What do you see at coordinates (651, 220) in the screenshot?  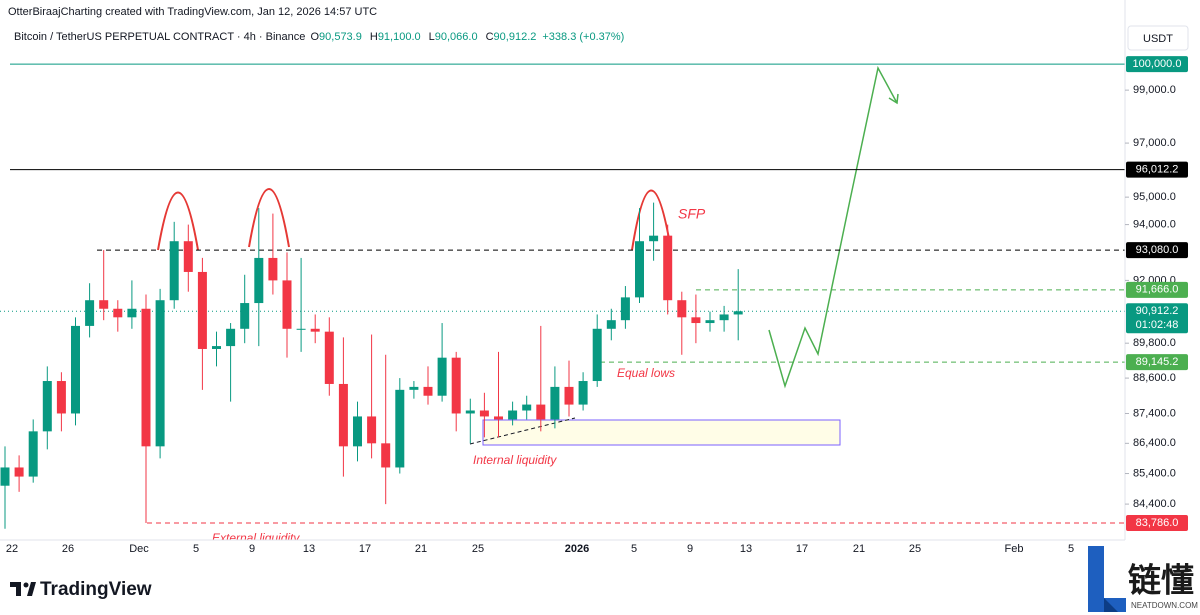 I see `sfp-arc` at bounding box center [651, 220].